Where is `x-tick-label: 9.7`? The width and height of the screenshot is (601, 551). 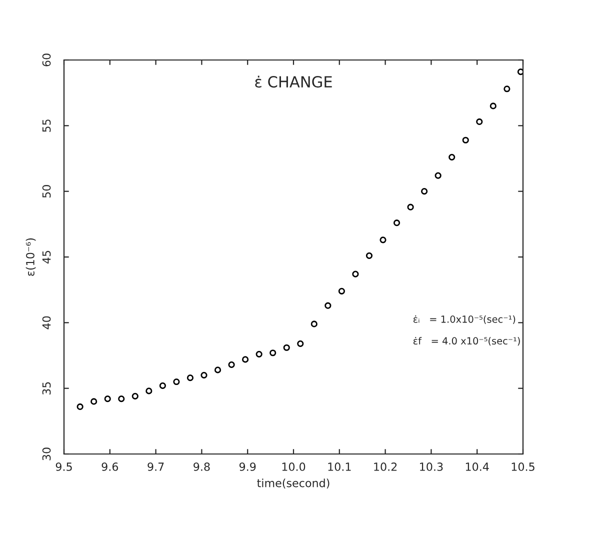 x-tick-label: 9.7 is located at coordinates (156, 466).